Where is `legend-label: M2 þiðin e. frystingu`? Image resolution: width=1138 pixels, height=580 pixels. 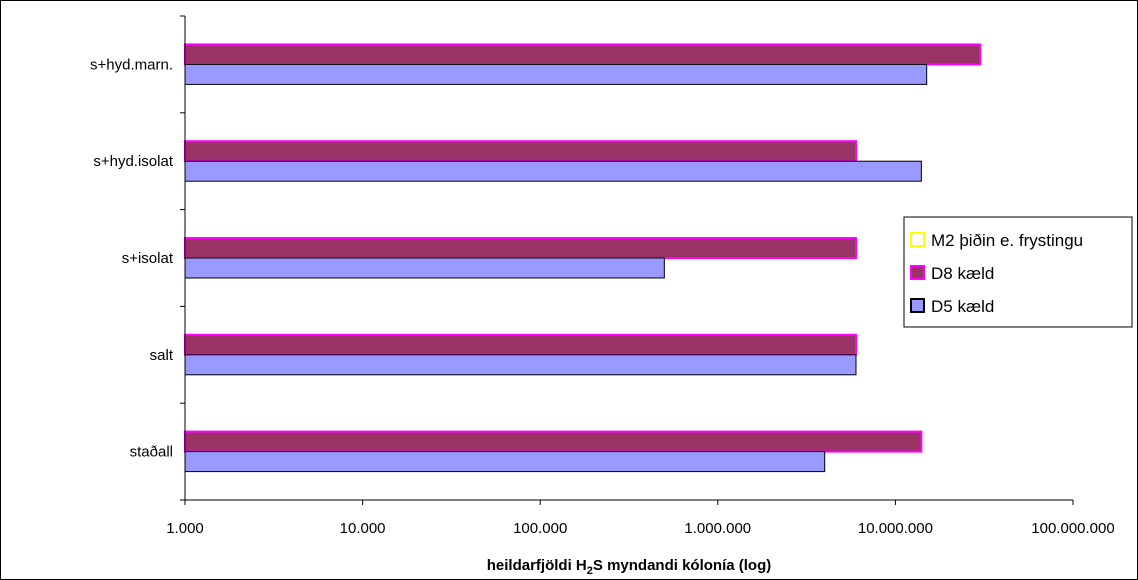 legend-label: M2 þiðin e. frystingu is located at coordinates (1007, 240).